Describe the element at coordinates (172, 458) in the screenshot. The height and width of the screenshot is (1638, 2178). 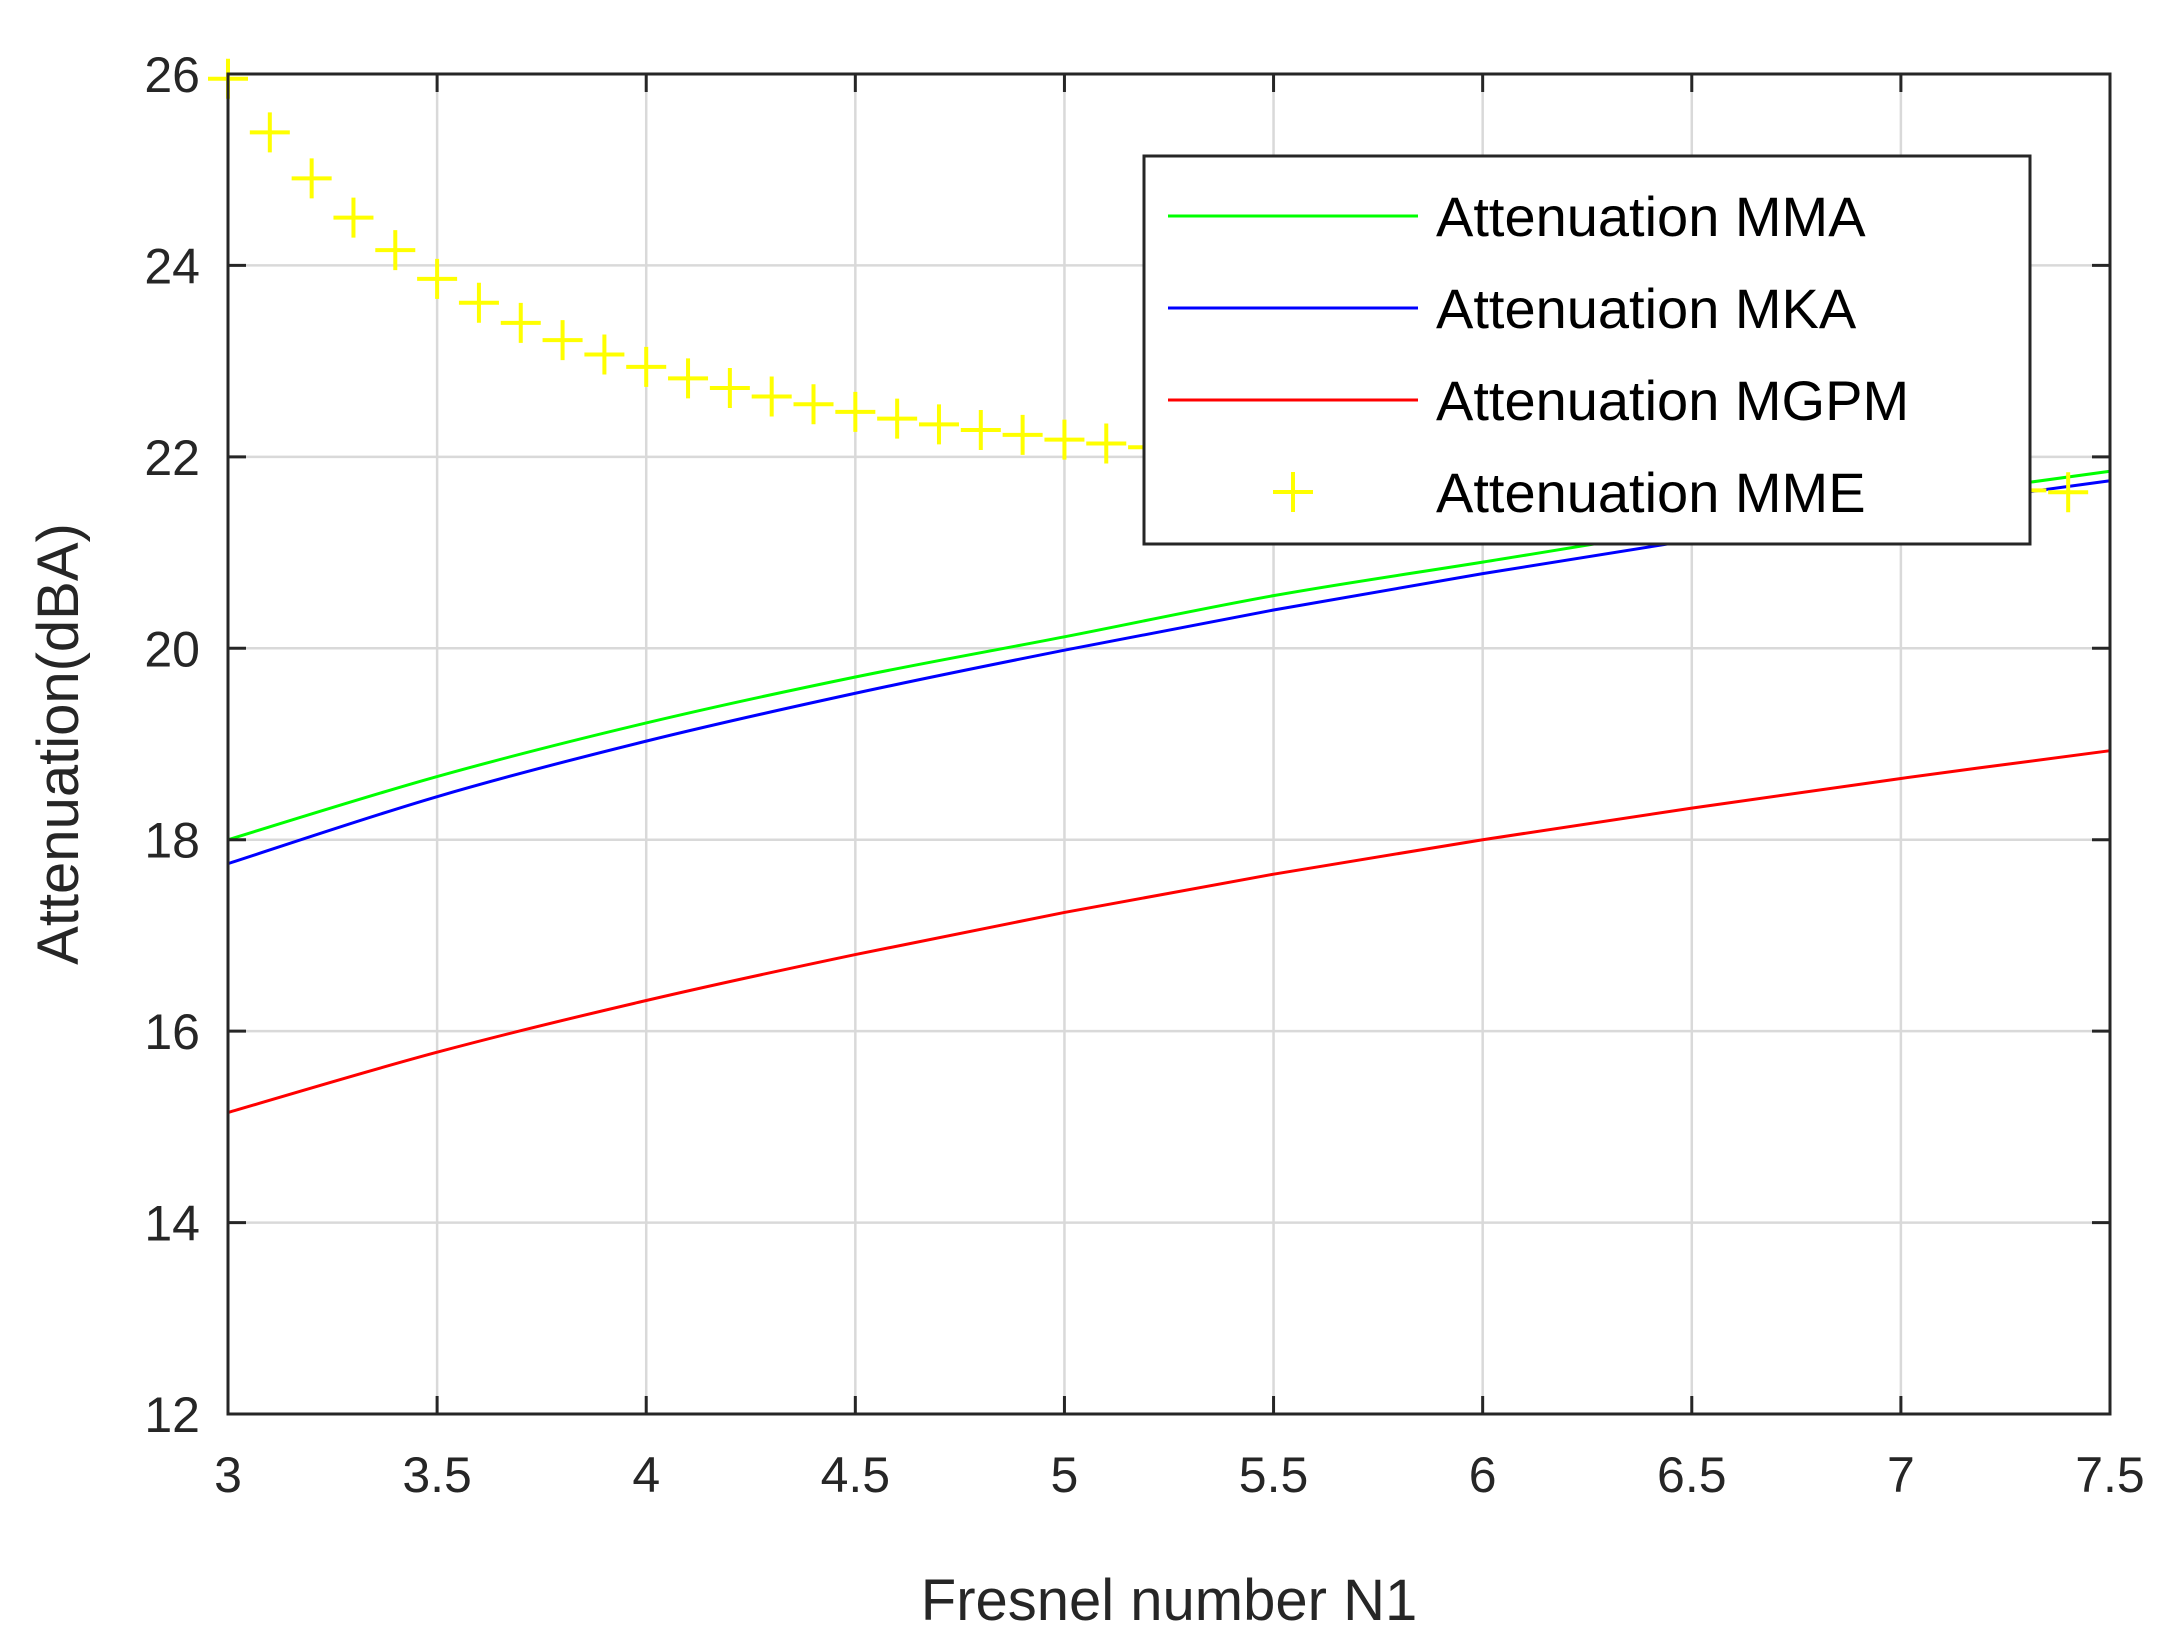
I see `y-tick-label: 22` at that location.